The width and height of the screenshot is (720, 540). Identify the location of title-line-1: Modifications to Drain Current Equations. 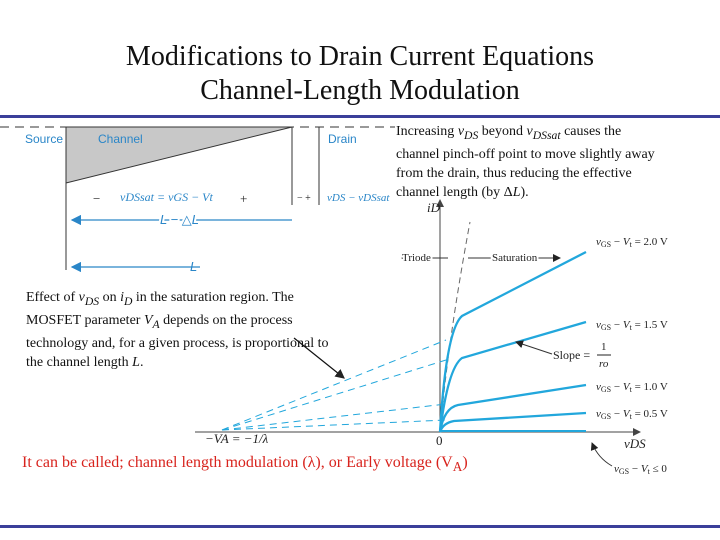
(360, 56).